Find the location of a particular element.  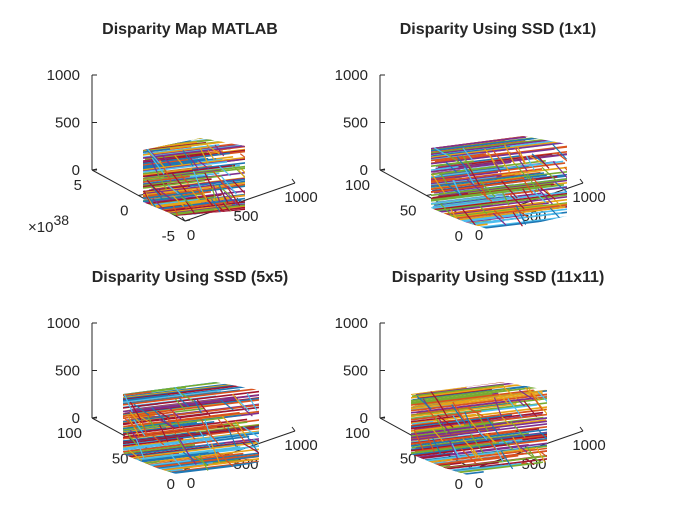

subplot-title: Disparity Map MATLAB is located at coordinates (190, 29).